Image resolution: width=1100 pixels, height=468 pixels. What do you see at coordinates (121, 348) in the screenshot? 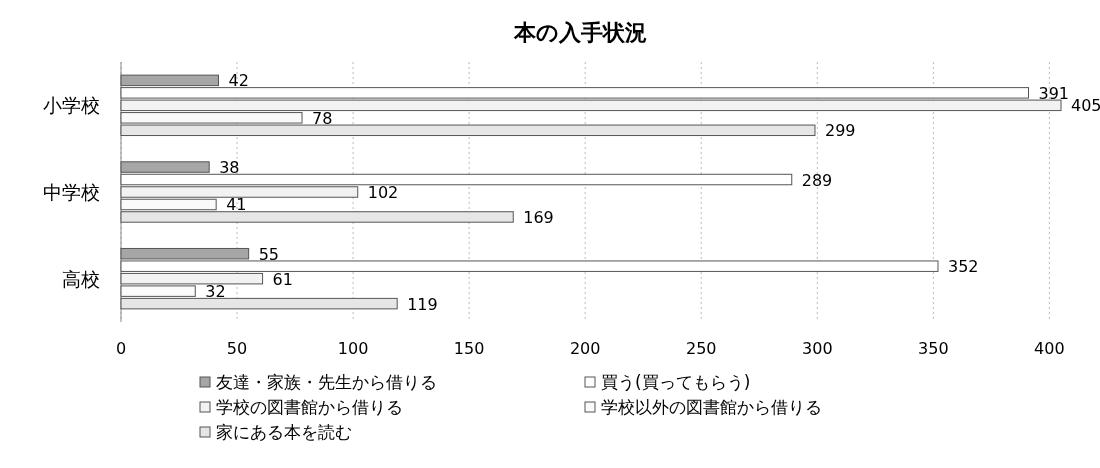
I see `x-tick-label: 0` at bounding box center [121, 348].